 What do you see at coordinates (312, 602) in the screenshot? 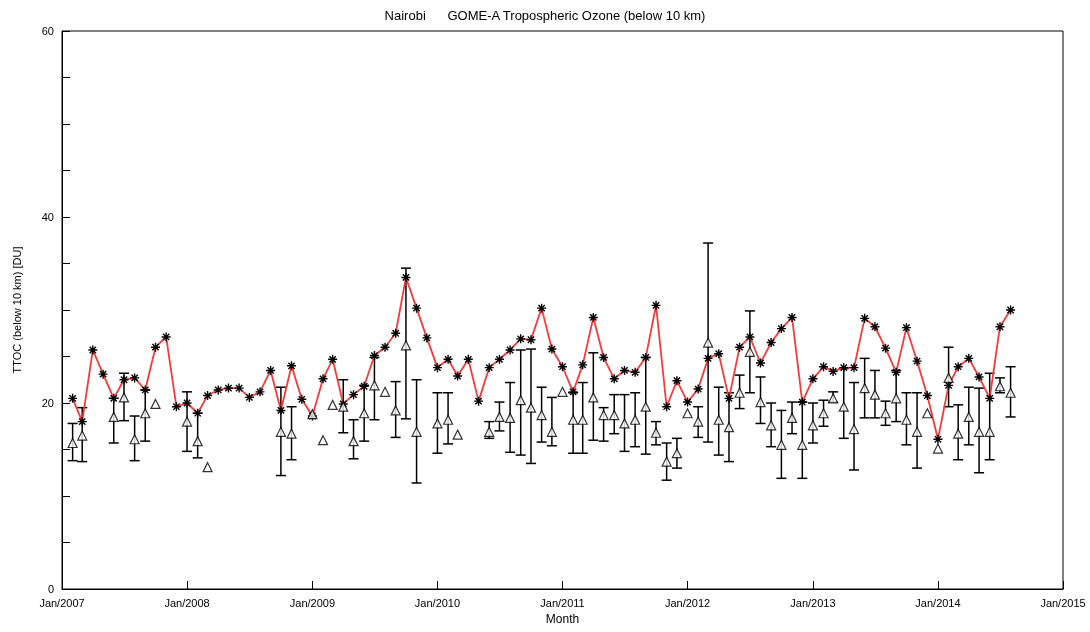
I see `x-tick-label: Jan/2009` at bounding box center [312, 602].